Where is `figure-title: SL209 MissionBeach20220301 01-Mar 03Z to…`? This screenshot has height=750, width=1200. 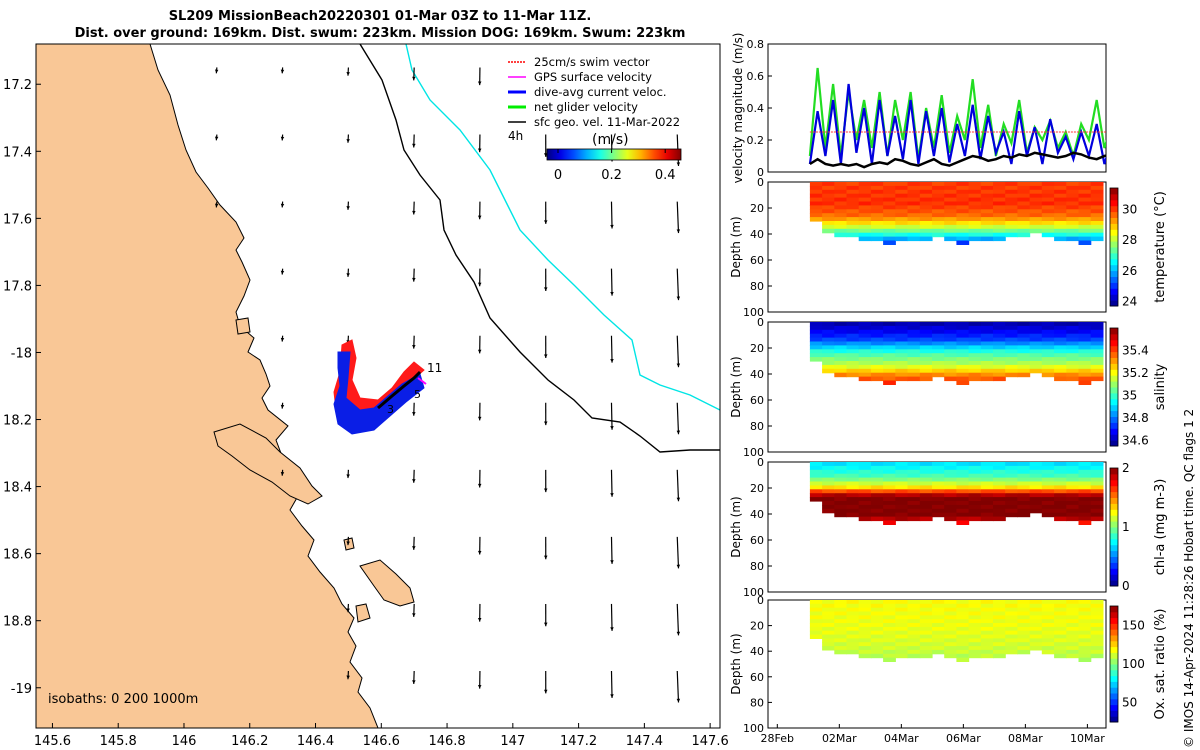 figure-title: SL209 MissionBeach20220301 01-Mar 03Z to… is located at coordinates (380, 25).